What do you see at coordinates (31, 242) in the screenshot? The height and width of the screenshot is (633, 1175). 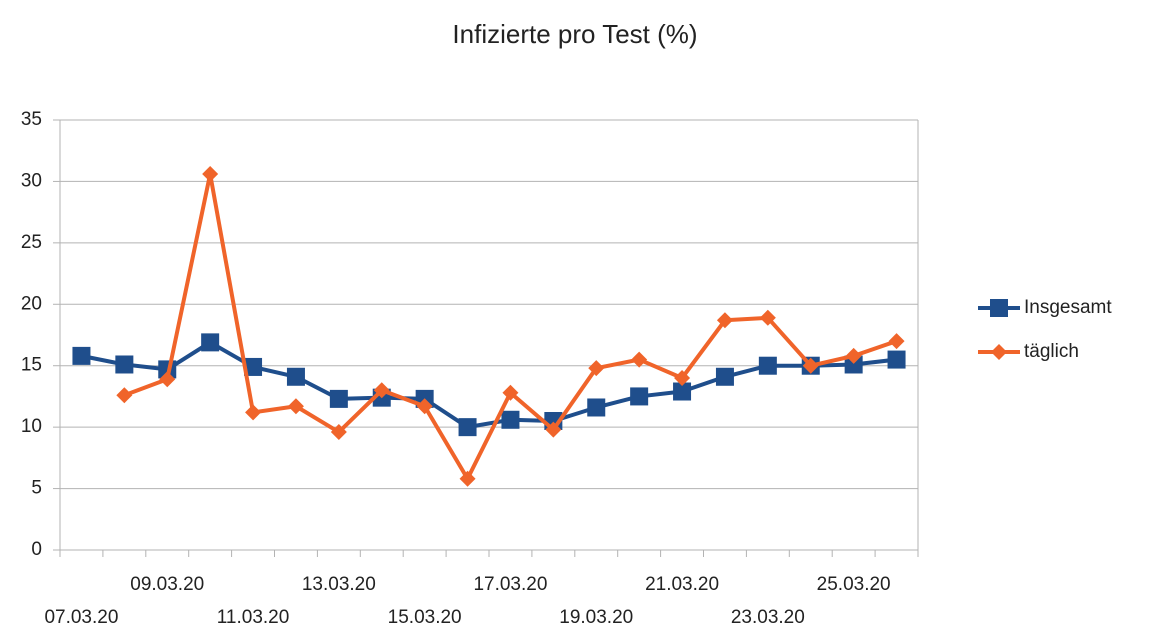 I see `y-tick-label: 25` at bounding box center [31, 242].